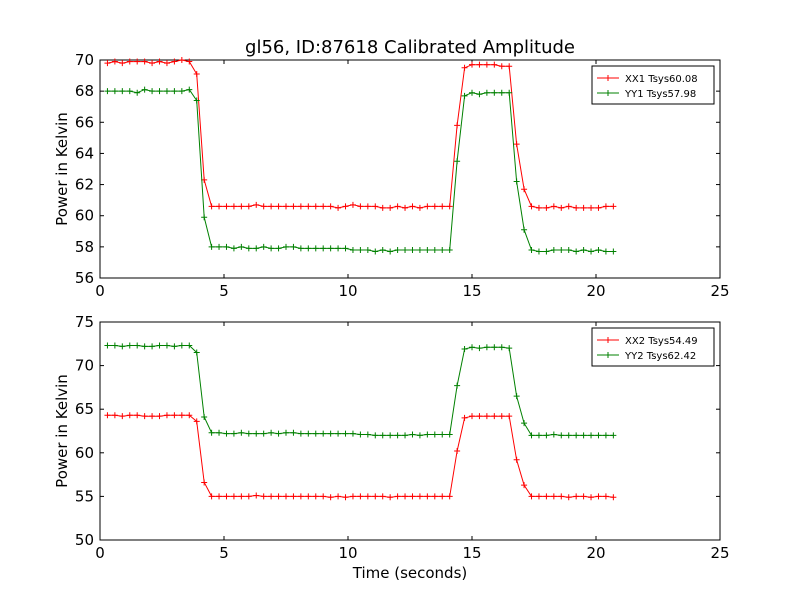 The height and width of the screenshot is (600, 800). Describe the element at coordinates (84, 91) in the screenshot. I see `top-ytick-label: 68` at that location.